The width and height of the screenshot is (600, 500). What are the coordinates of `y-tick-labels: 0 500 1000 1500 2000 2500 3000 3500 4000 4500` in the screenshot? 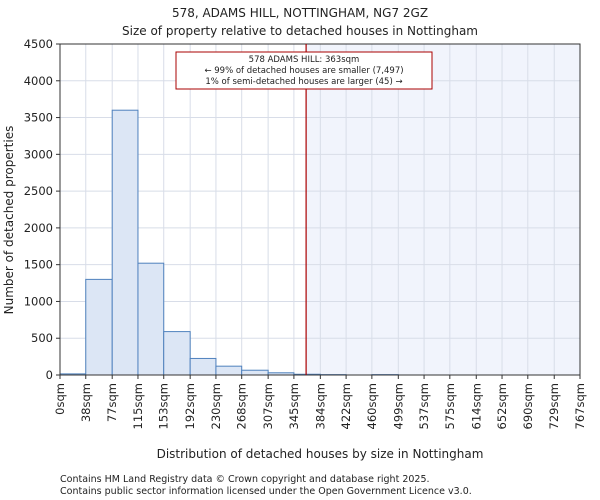 It's located at (42, 209).